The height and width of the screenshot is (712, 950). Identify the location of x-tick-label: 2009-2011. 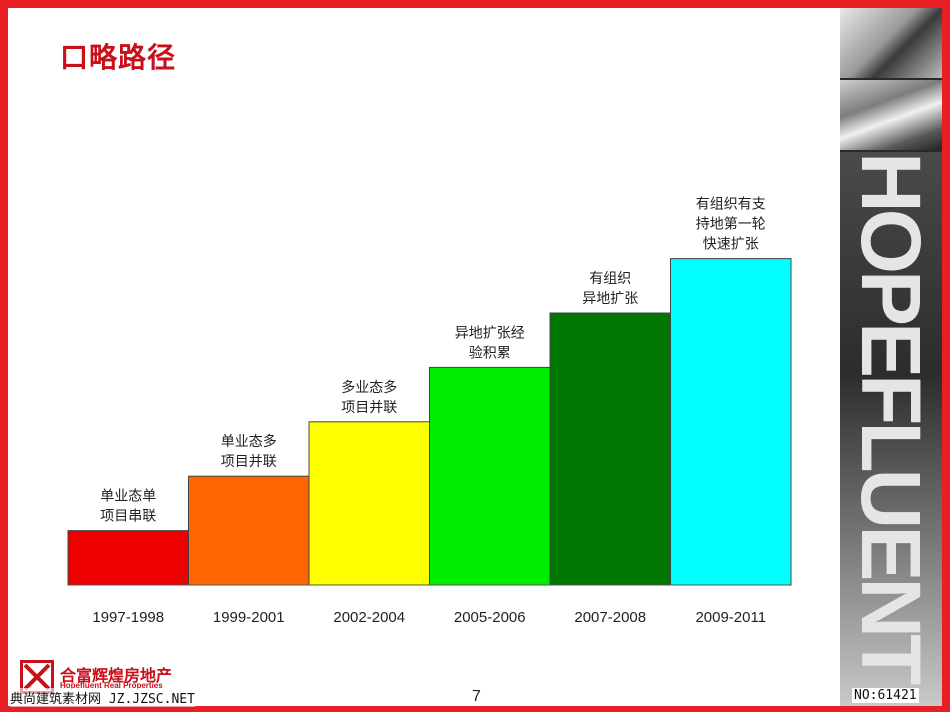
(730, 617).